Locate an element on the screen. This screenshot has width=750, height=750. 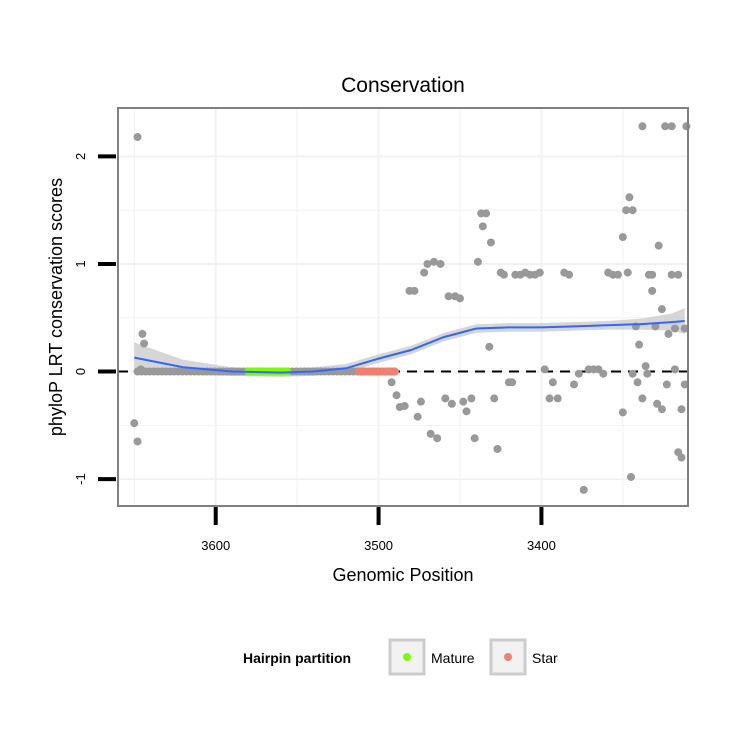
x-tick-label: 3400 is located at coordinates (541, 545).